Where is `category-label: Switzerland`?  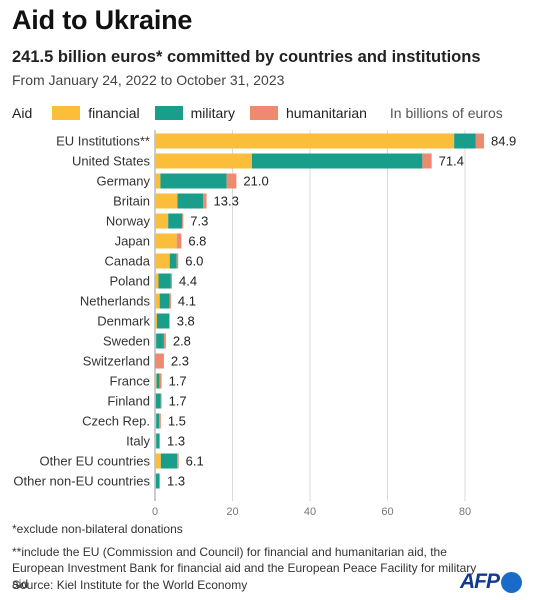 category-label: Switzerland is located at coordinates (116, 361).